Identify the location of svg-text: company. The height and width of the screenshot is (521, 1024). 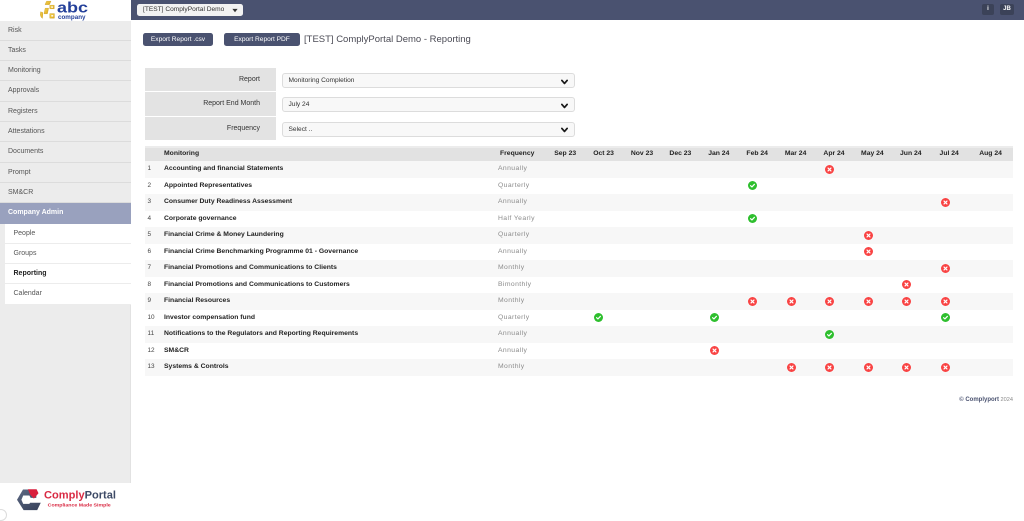
(72, 18).